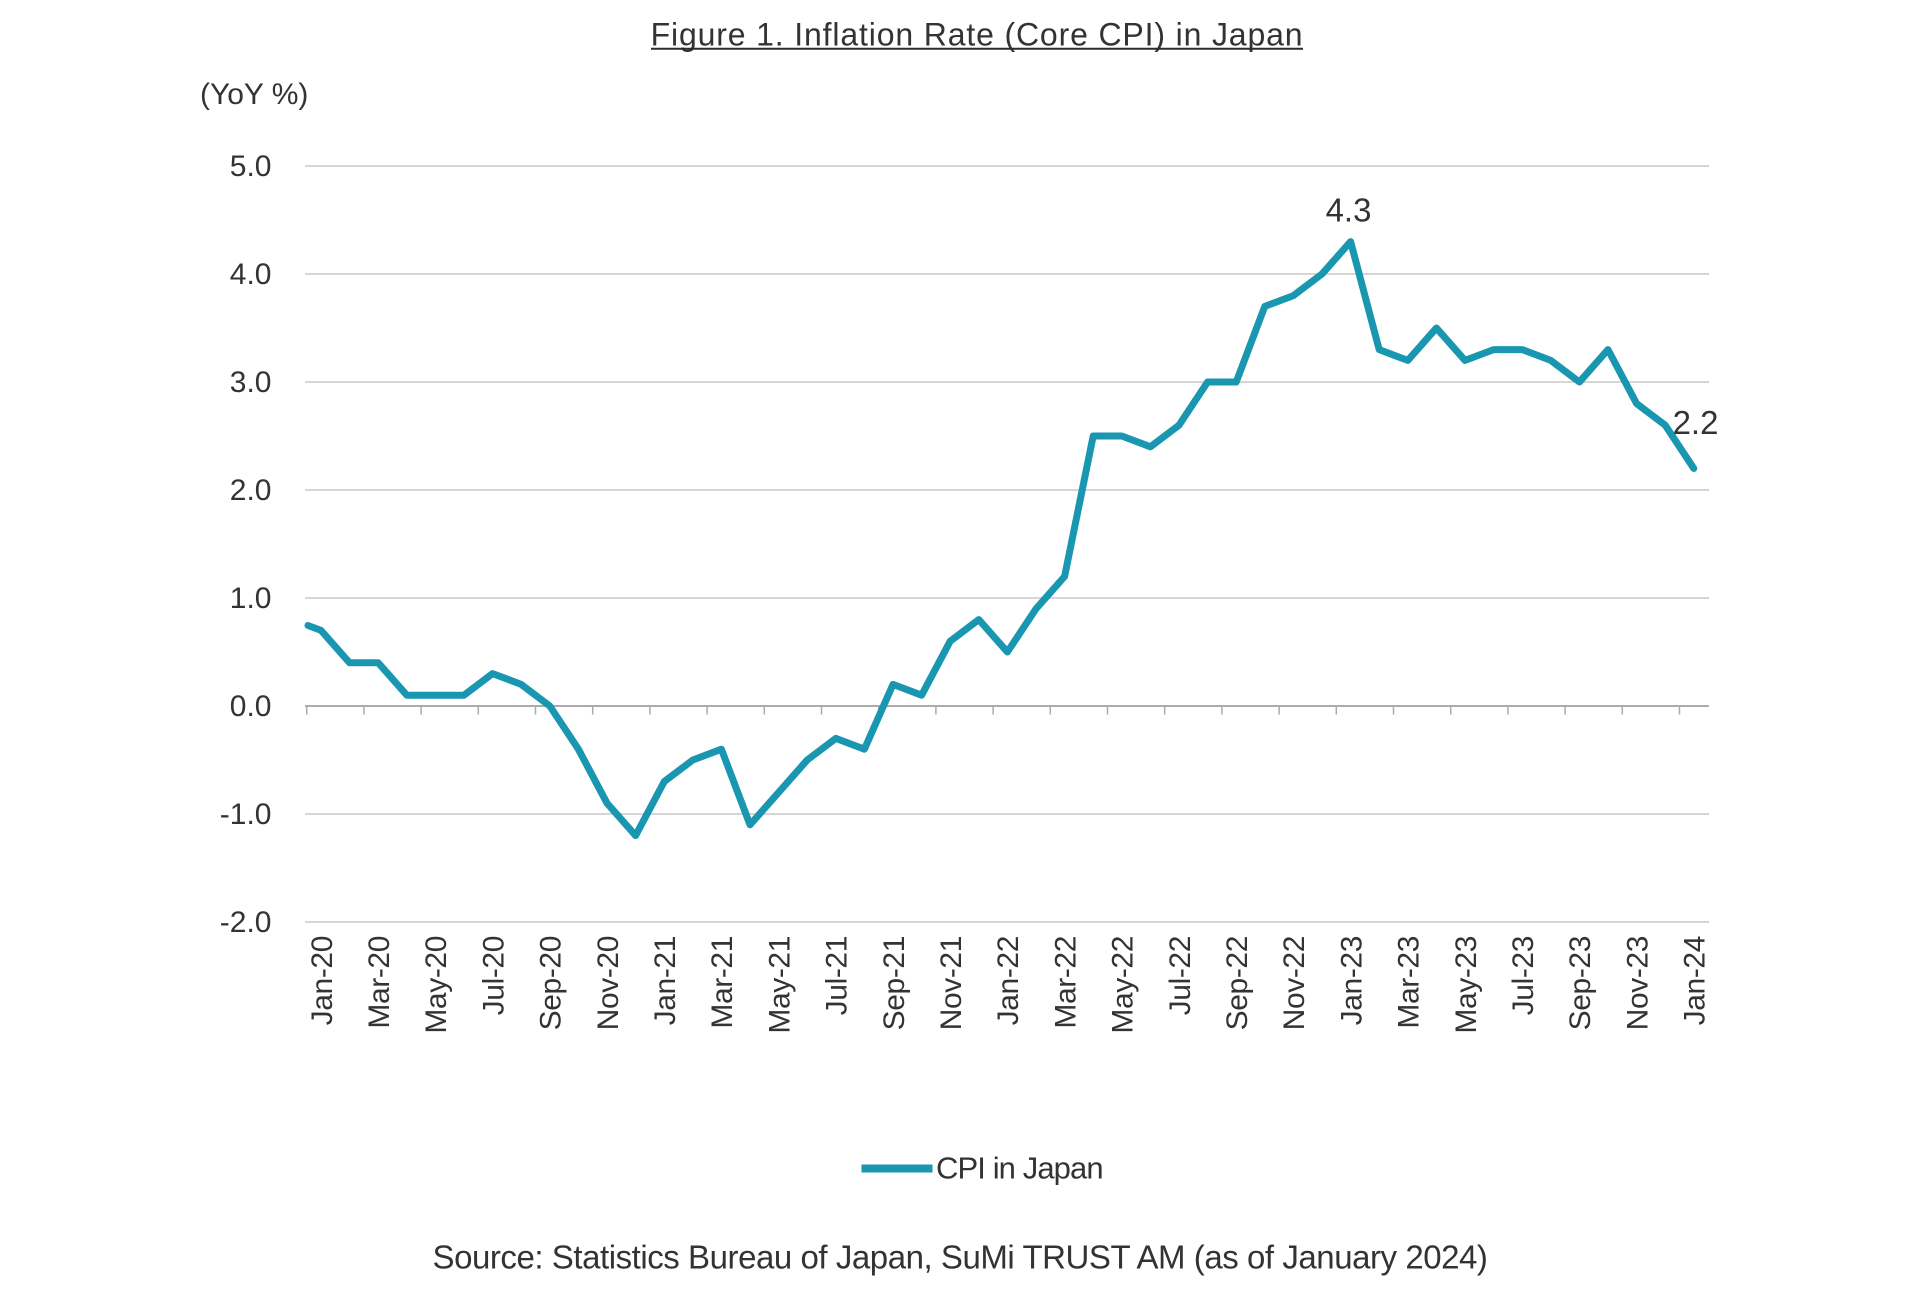  What do you see at coordinates (1180, 975) in the screenshot?
I see `svg-text: Jul-22` at bounding box center [1180, 975].